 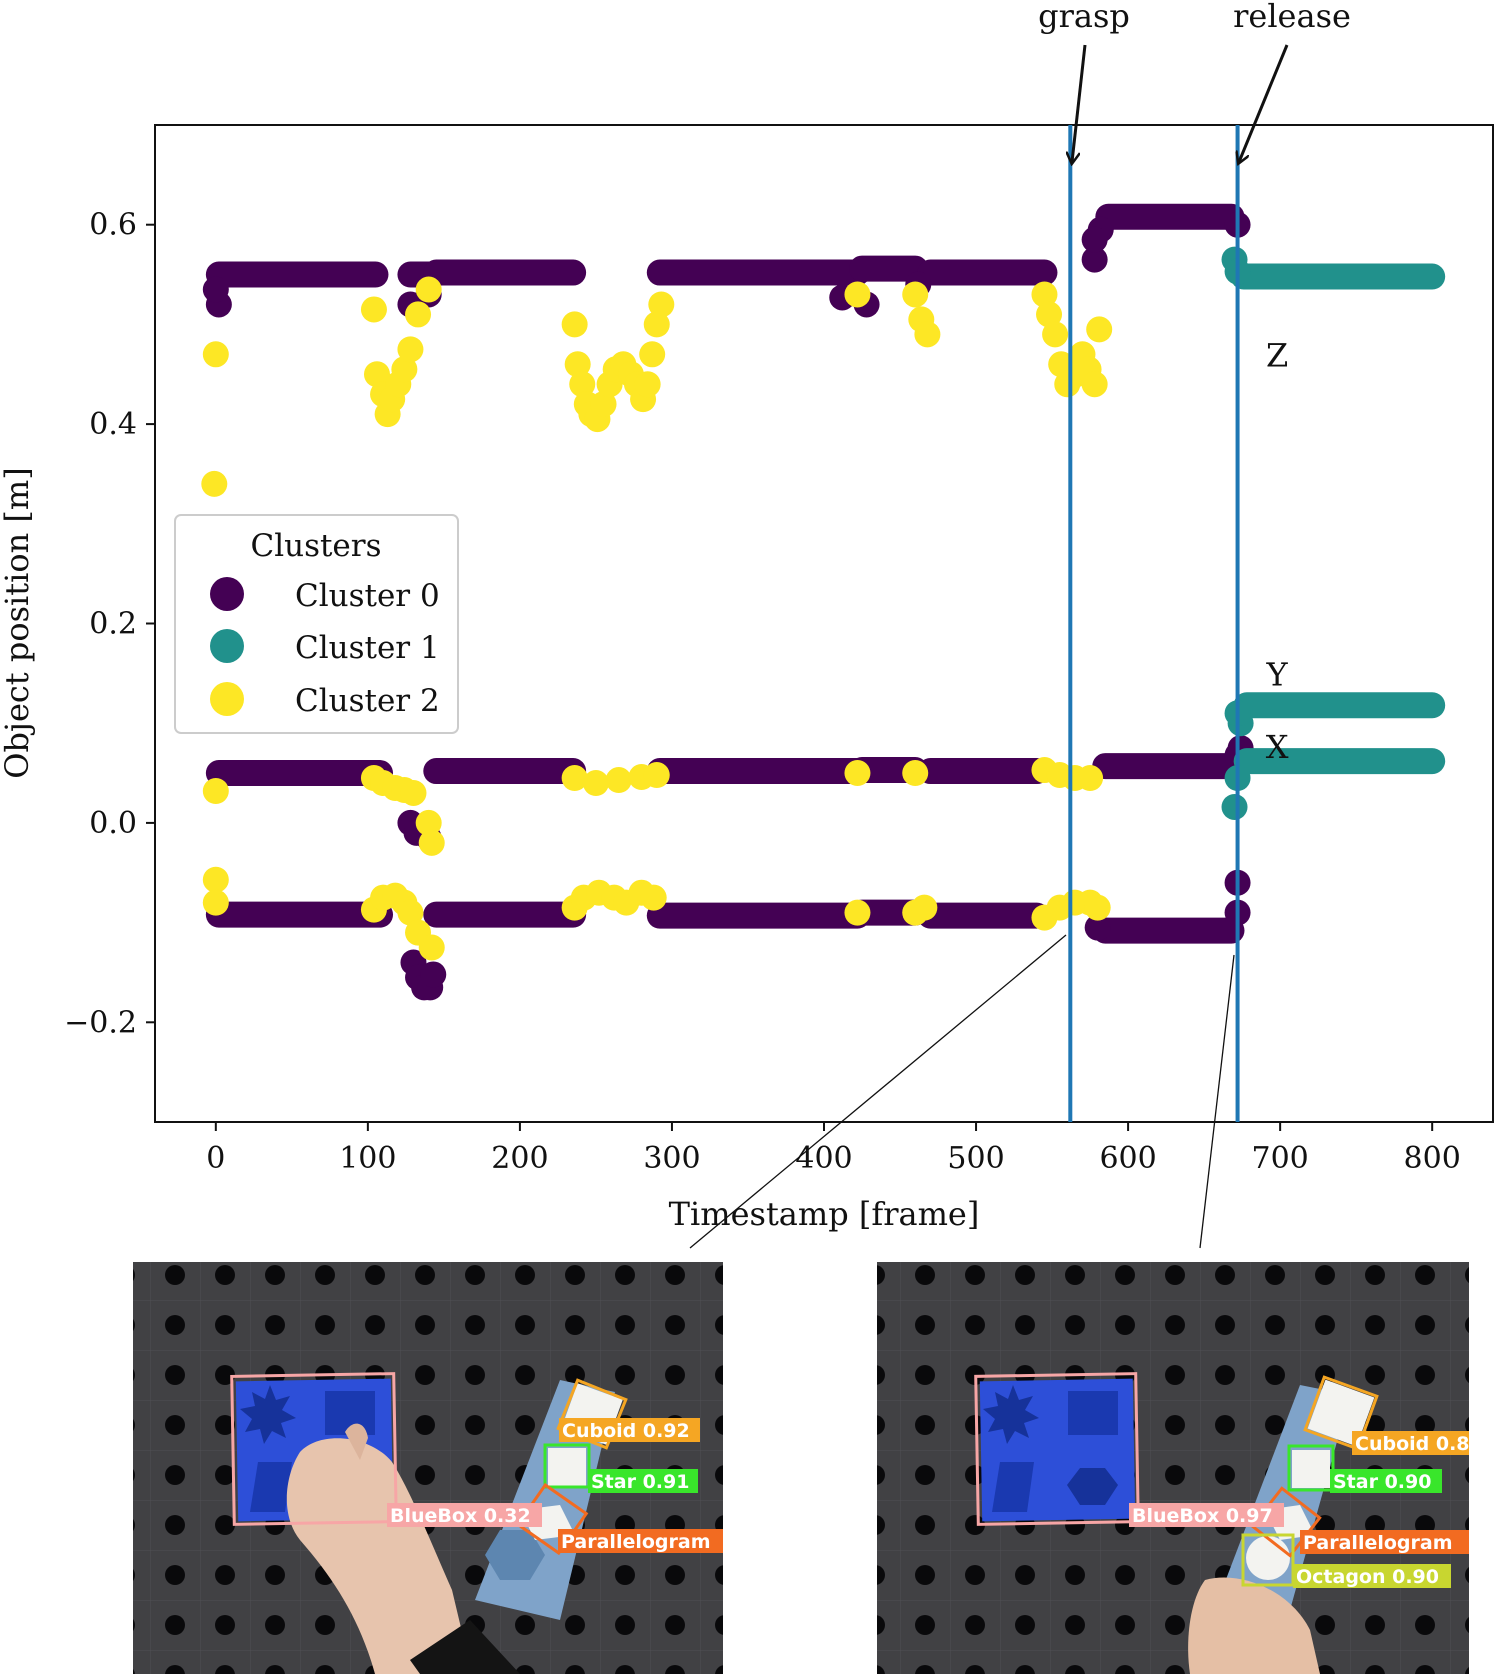 I want to click on x-axis-title: Timestamp [frame], so click(x=824, y=1214).